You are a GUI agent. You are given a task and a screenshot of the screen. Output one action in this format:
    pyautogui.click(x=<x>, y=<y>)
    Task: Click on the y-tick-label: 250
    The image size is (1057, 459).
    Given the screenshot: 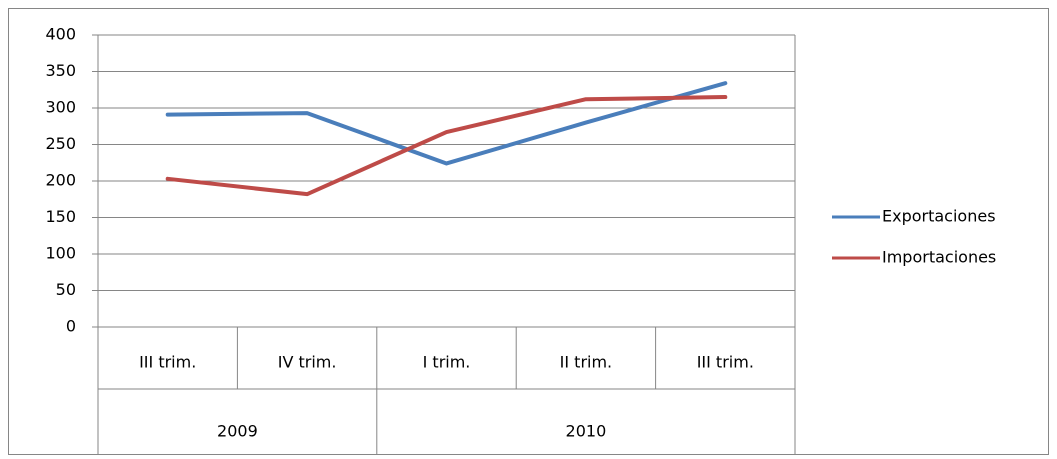 What is the action you would take?
    pyautogui.click(x=60, y=143)
    